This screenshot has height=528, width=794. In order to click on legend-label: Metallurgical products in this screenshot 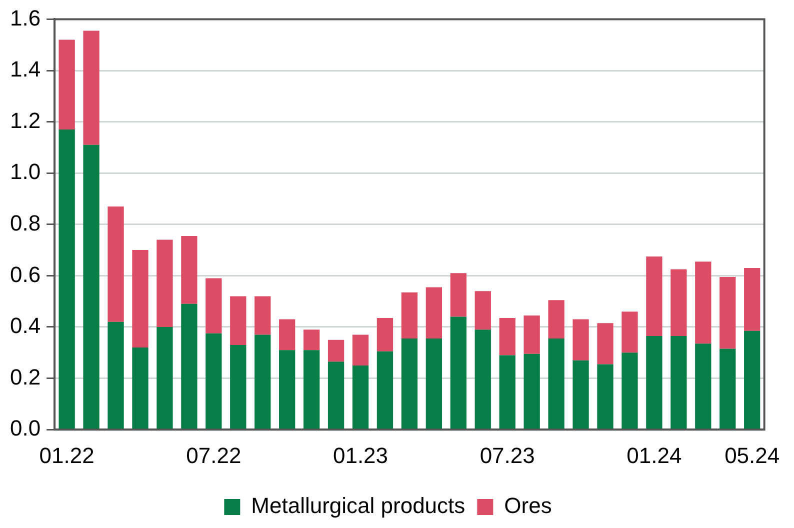, I will do `click(358, 505)`.